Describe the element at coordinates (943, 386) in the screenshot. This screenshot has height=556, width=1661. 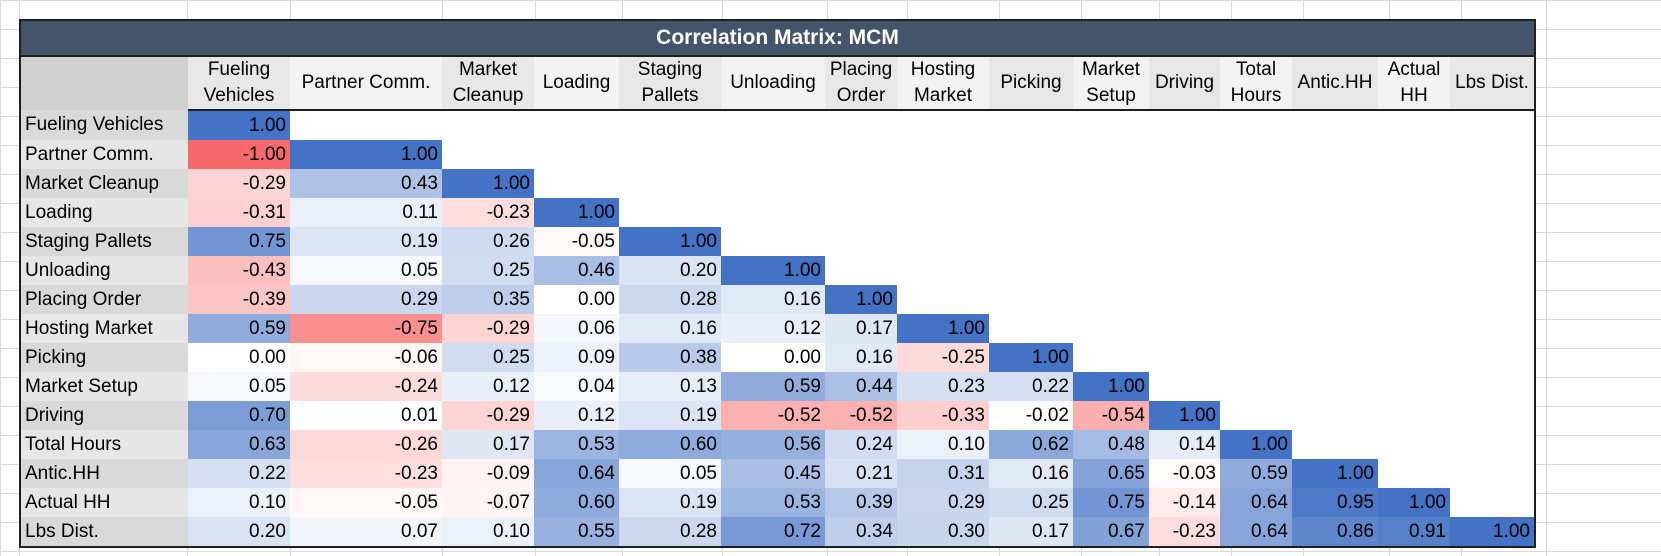
I see `heatmap-cell: 0.23` at that location.